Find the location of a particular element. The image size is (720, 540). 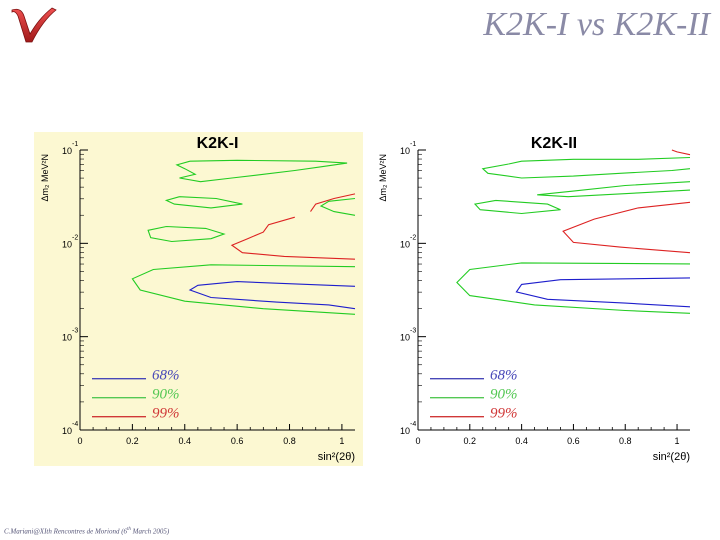

footer-tail: March 2005) is located at coordinates (150, 531).